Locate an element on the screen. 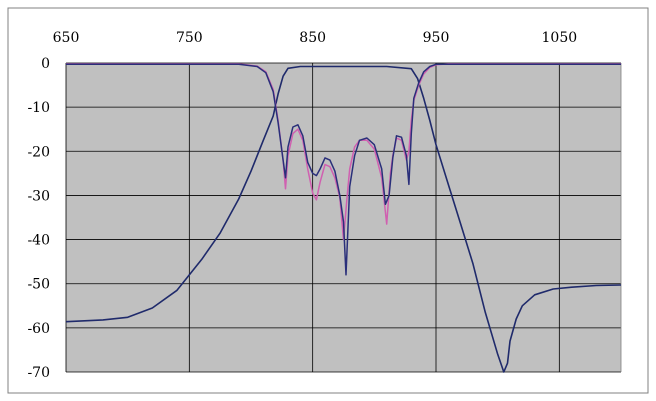  y-tick-label: -40 is located at coordinates (38, 241).